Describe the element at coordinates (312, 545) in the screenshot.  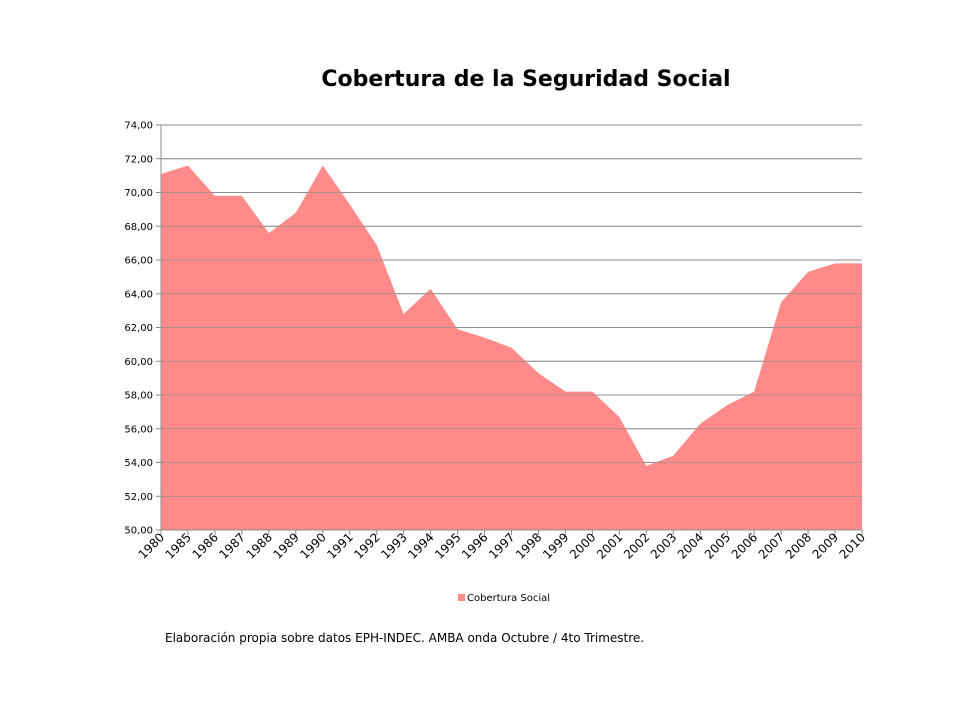
I see `x-tick-label: 1990` at that location.